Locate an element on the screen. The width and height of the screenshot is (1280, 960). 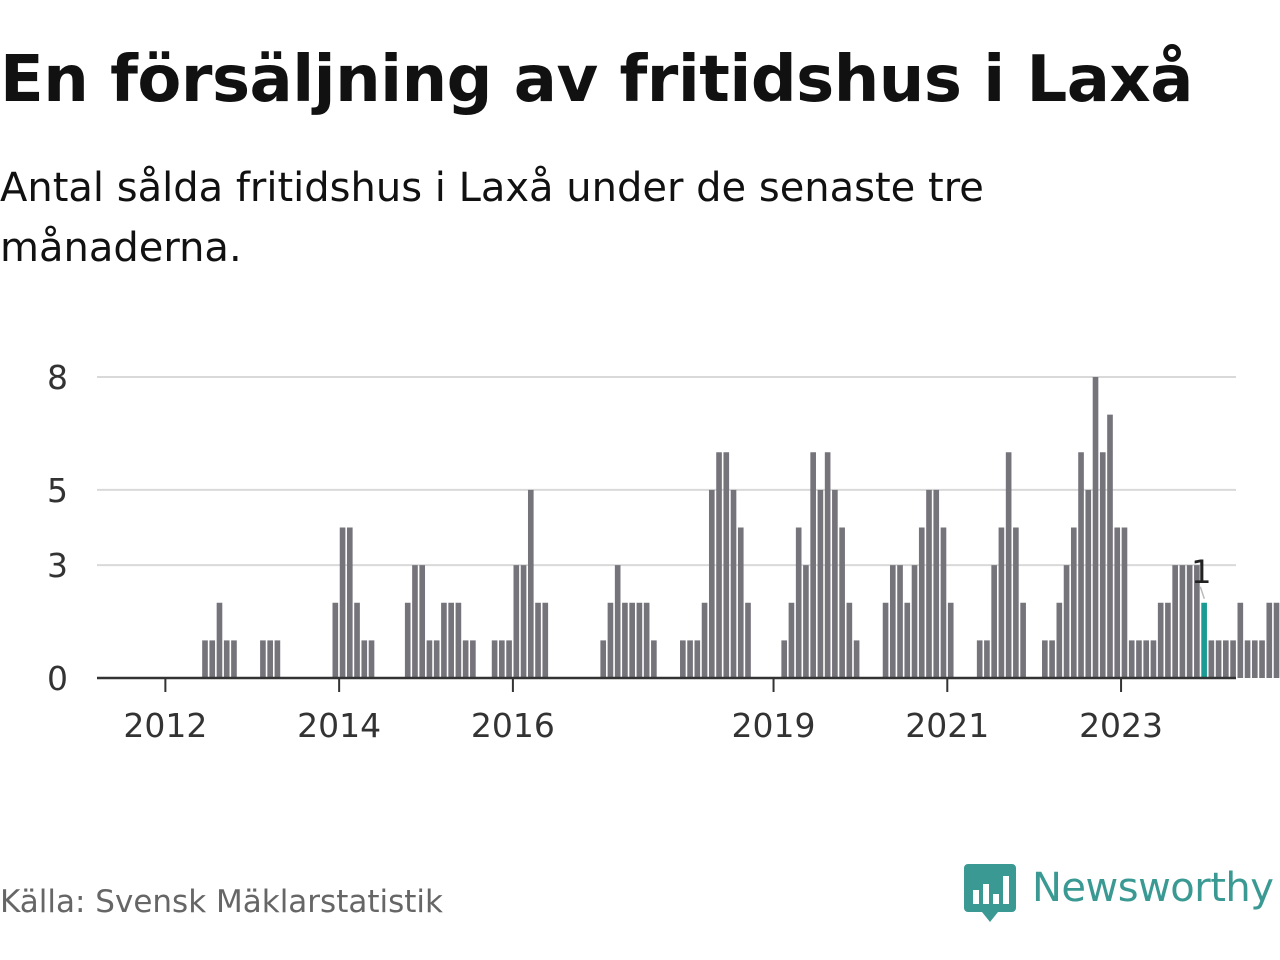
x-tick-label: 2023 is located at coordinates (1121, 725).